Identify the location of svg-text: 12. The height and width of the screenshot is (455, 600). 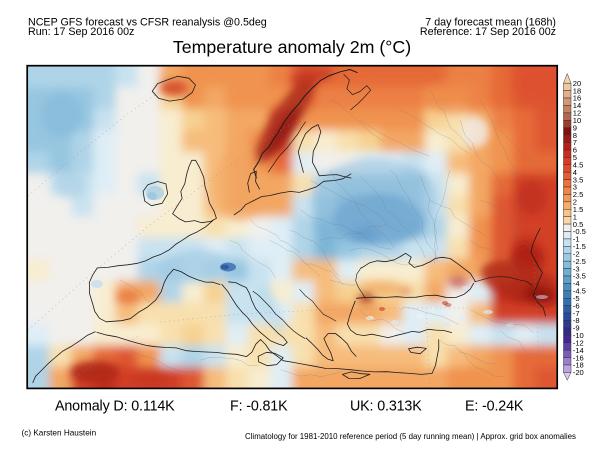
(577, 113).